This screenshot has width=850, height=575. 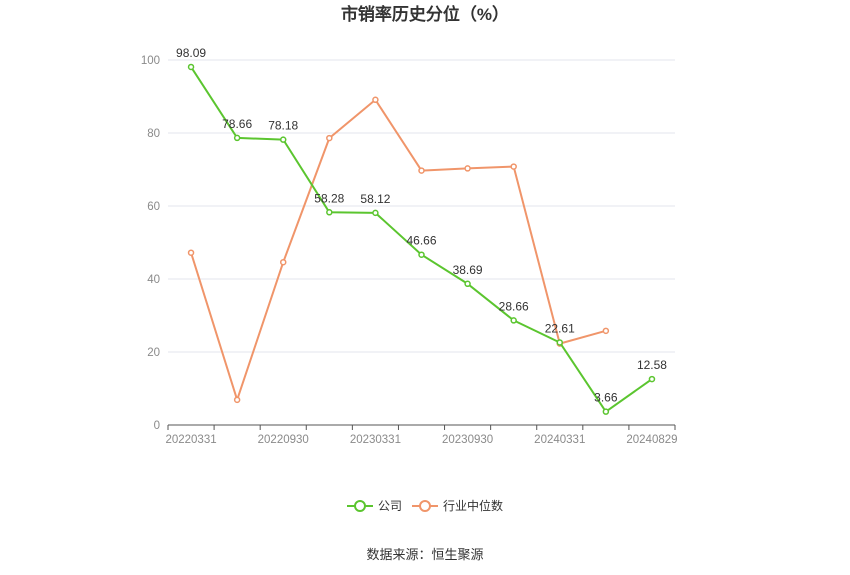 I want to click on data-label: 3.66, so click(x=606, y=398).